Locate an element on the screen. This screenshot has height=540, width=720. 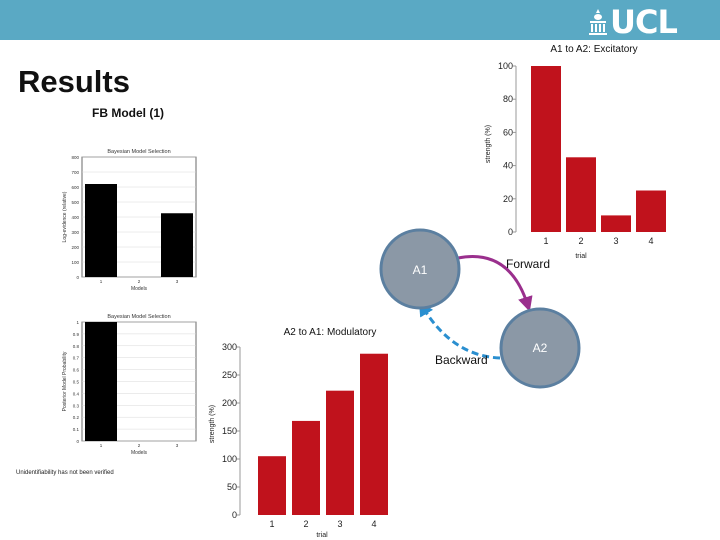
log-evidence-y-tick-label: 700 is located at coordinates (75, 172).